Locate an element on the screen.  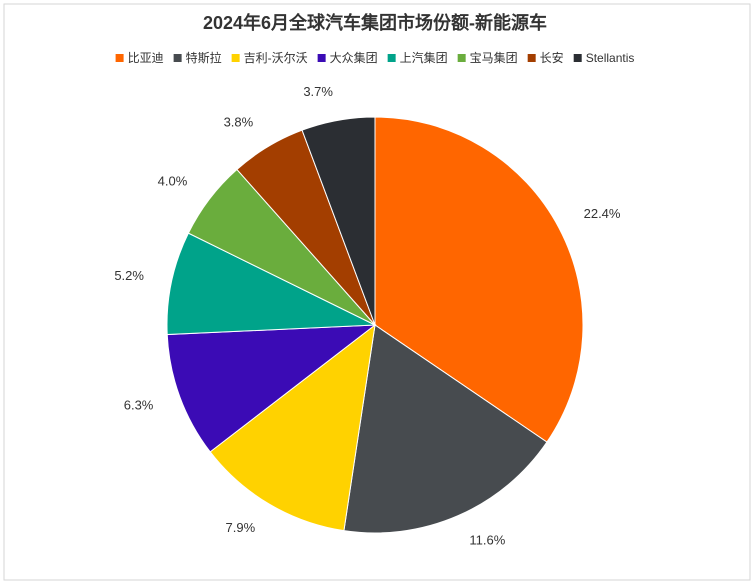
legend-label: Stellantis is located at coordinates (610, 58).